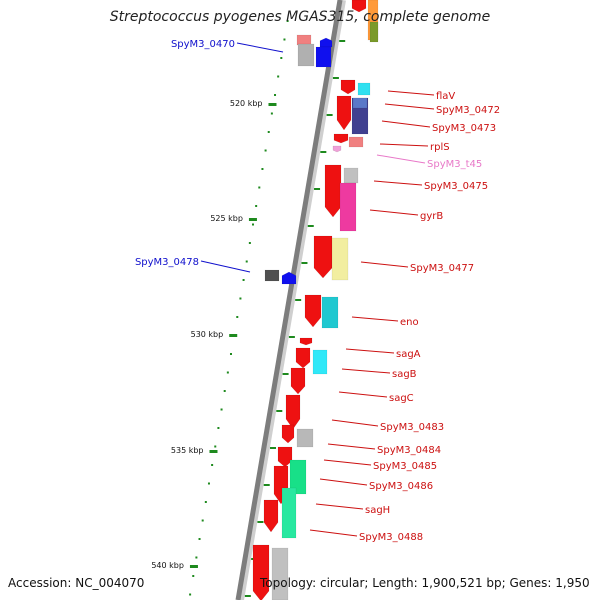 The image size is (600, 600). What do you see at coordinates (412, 427) in the screenshot?
I see `gene-label: SpyM3_0483` at bounding box center [412, 427].